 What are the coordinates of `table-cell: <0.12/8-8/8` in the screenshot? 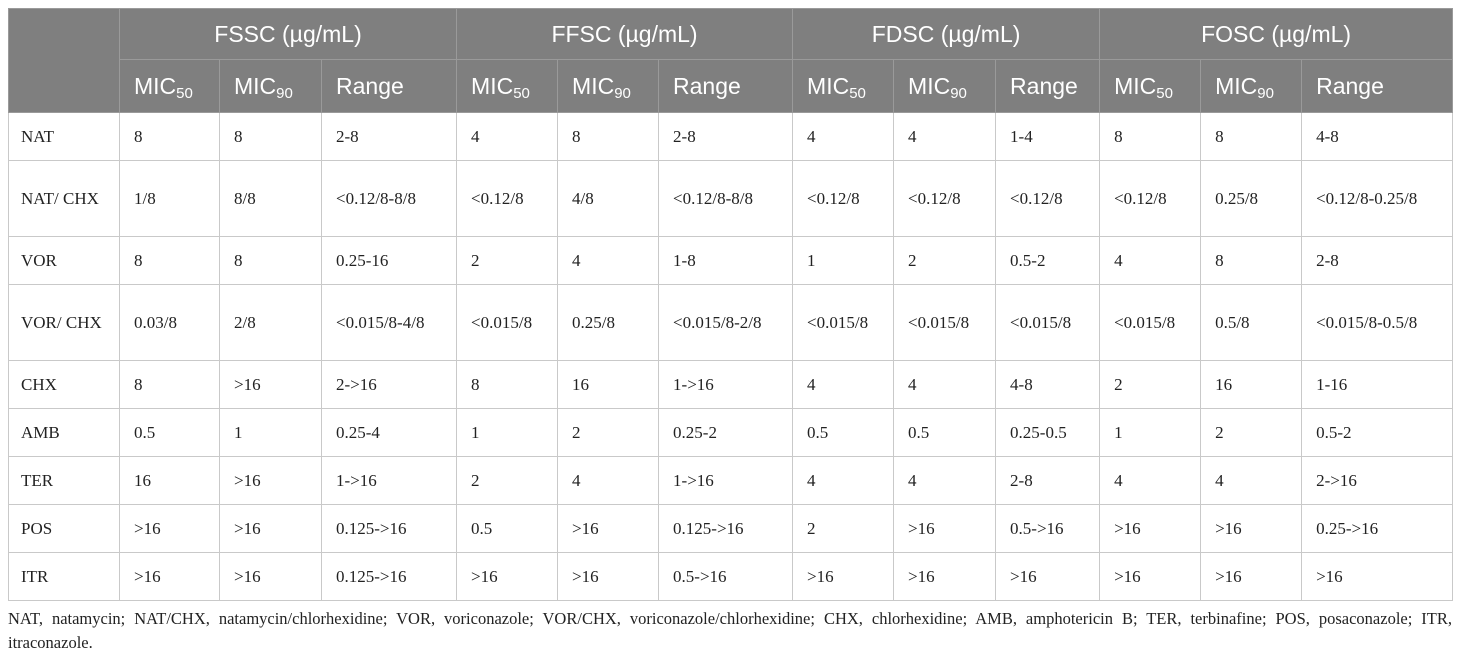 It's located at (389, 198).